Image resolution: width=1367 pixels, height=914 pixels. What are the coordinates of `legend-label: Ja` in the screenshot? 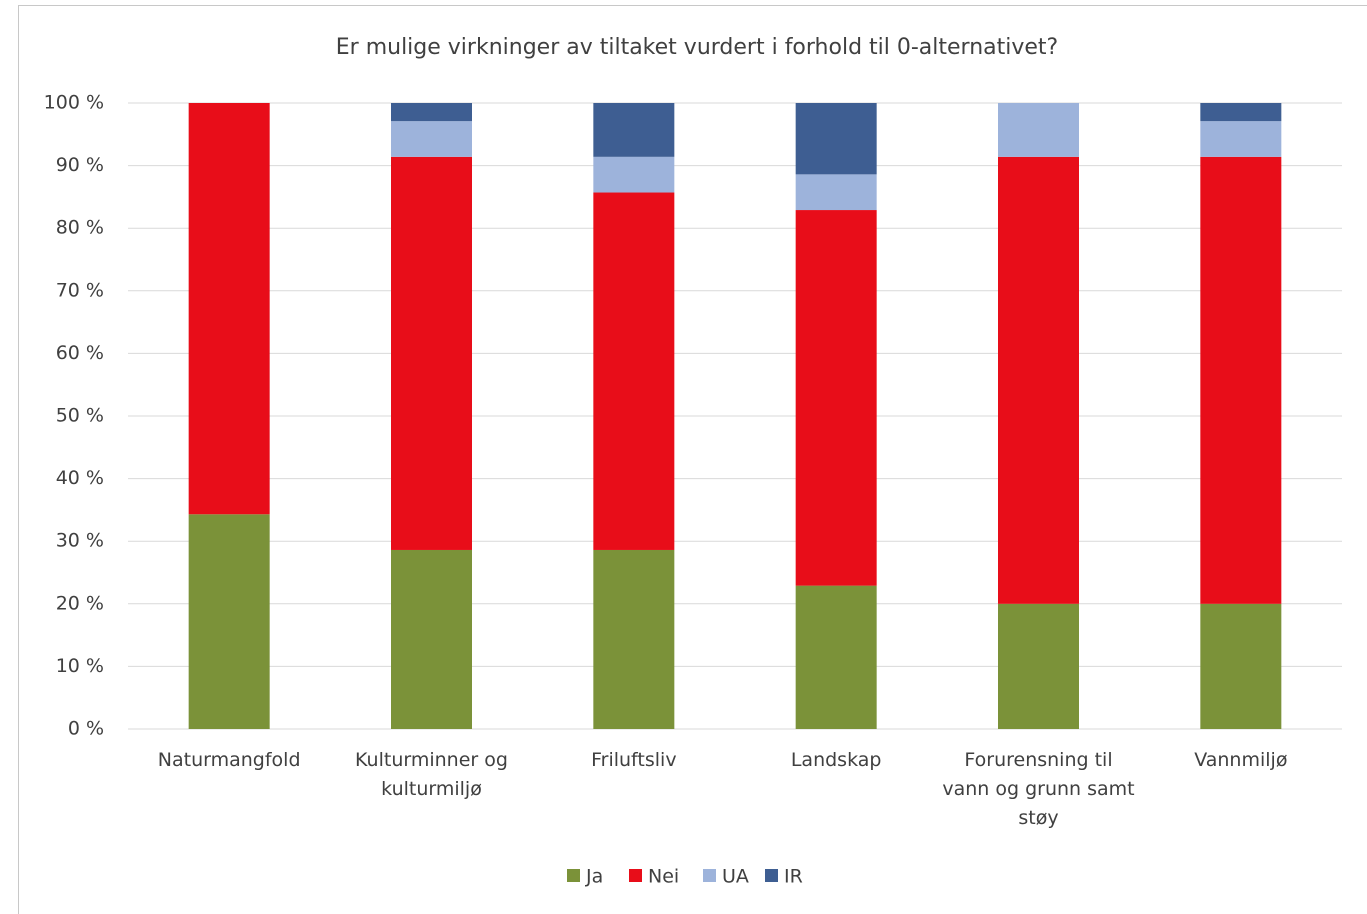 It's located at (594, 877).